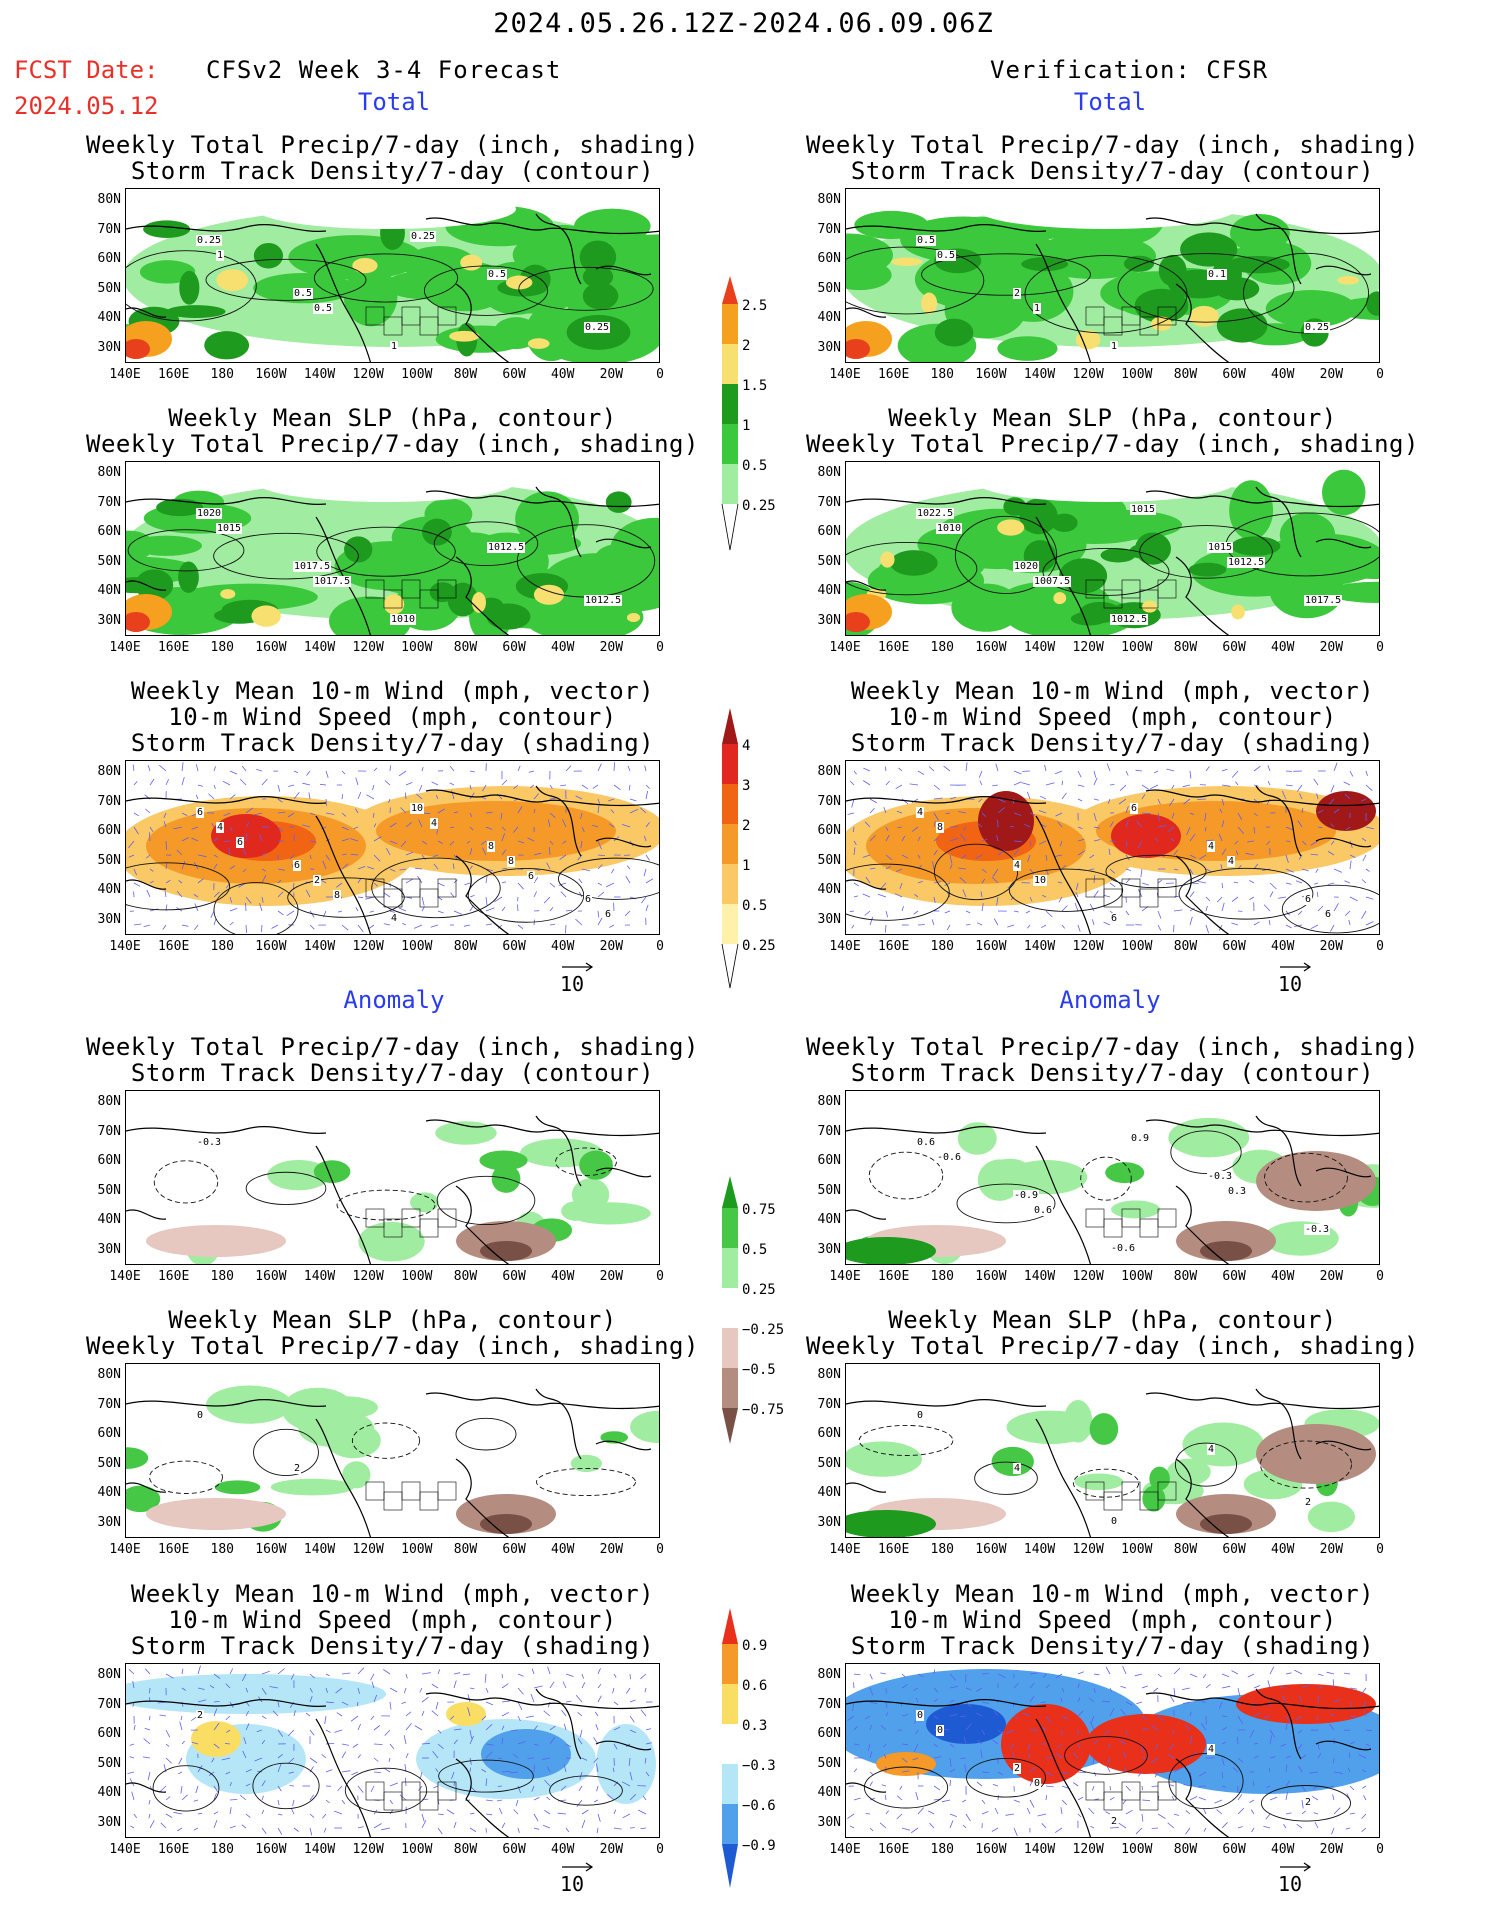 This screenshot has width=1487, height=1925. What do you see at coordinates (829, 1404) in the screenshot?
I see `lat-tick-label: 70N` at bounding box center [829, 1404].